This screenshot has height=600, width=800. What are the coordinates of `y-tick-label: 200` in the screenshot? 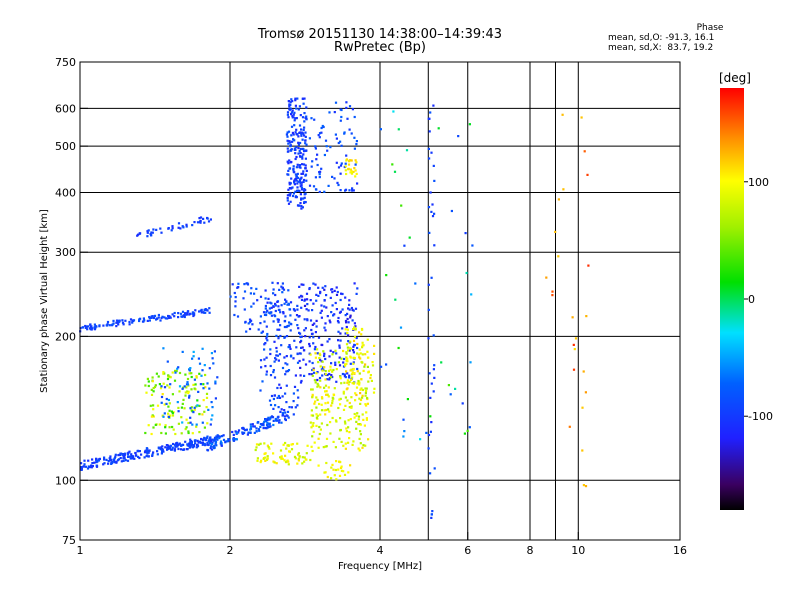 It's located at (65, 336).